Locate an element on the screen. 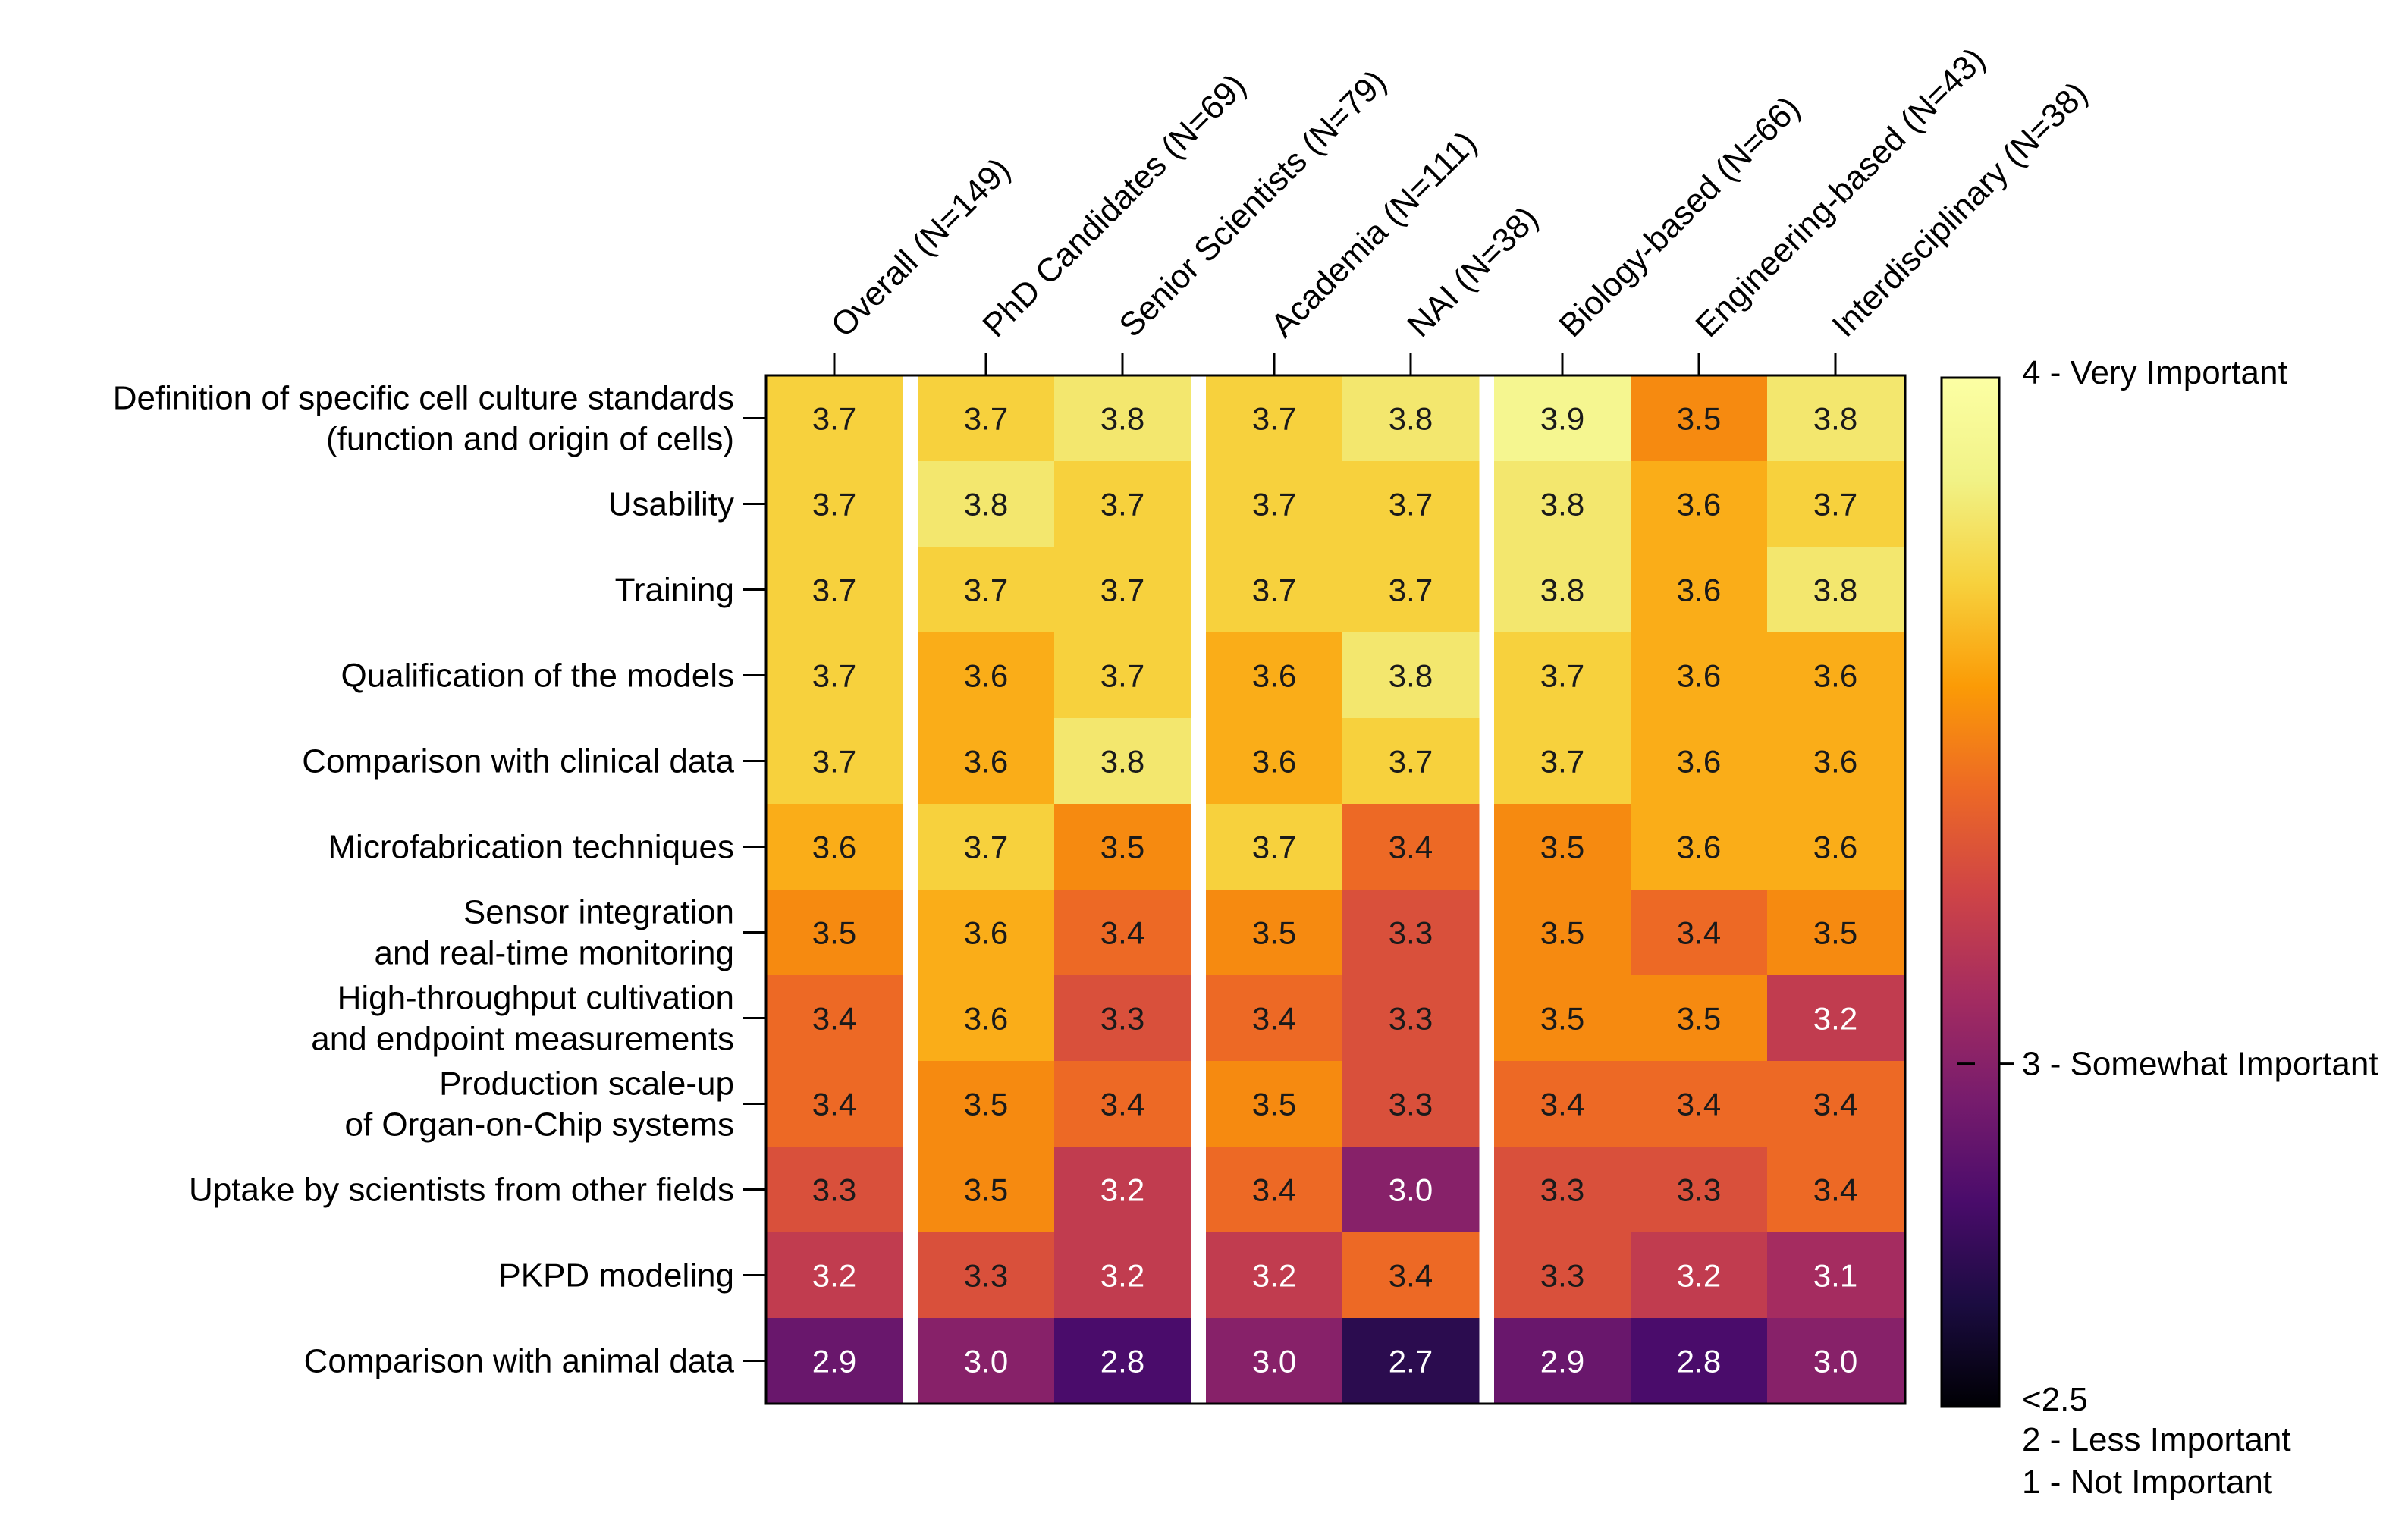 The image size is (2408, 1522). cell-value-label: 3.1 is located at coordinates (1835, 1276).